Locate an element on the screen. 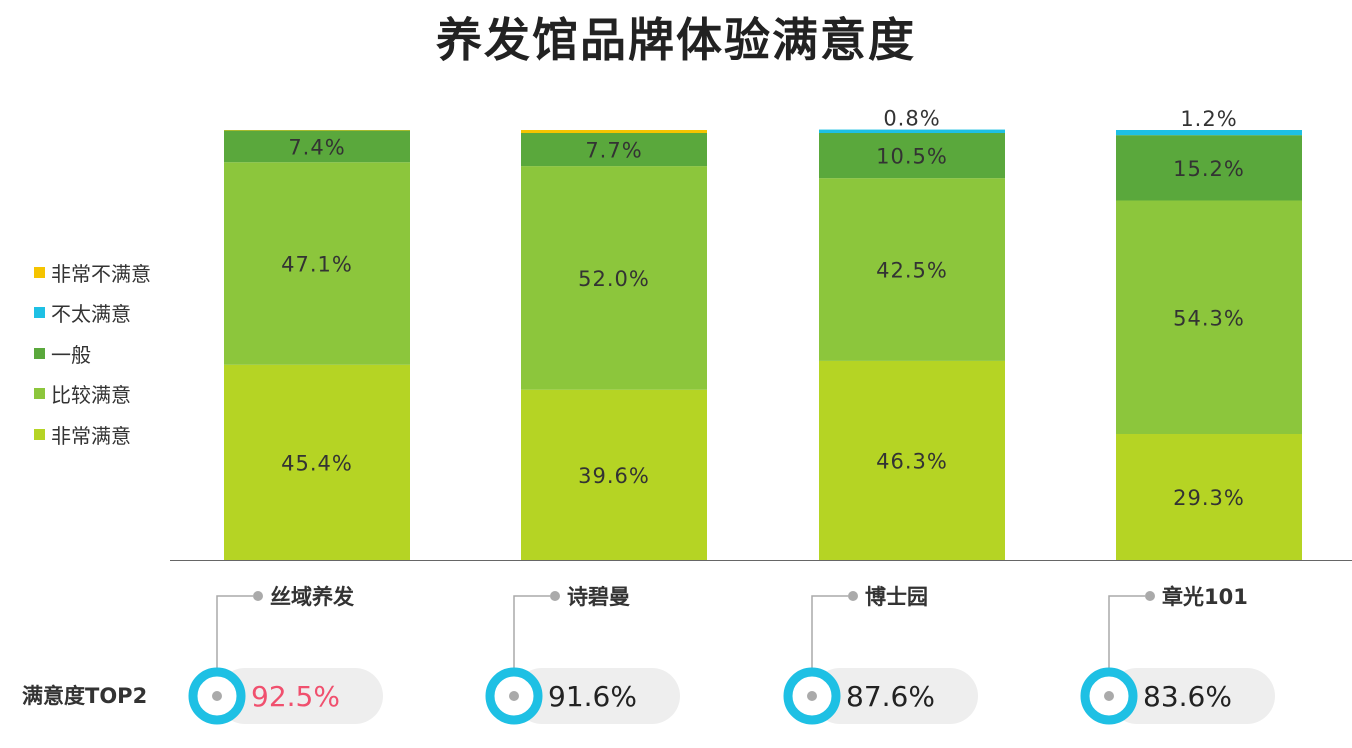  legend-item: 一般 is located at coordinates (92, 353).